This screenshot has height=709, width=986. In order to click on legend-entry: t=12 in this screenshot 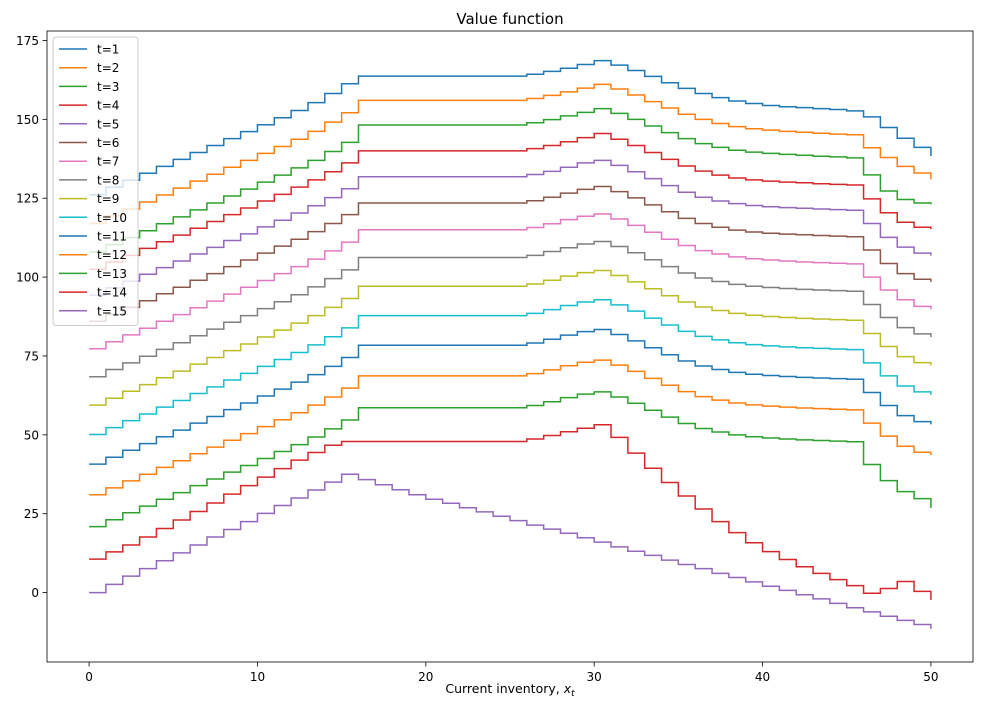, I will do `click(112, 255)`.